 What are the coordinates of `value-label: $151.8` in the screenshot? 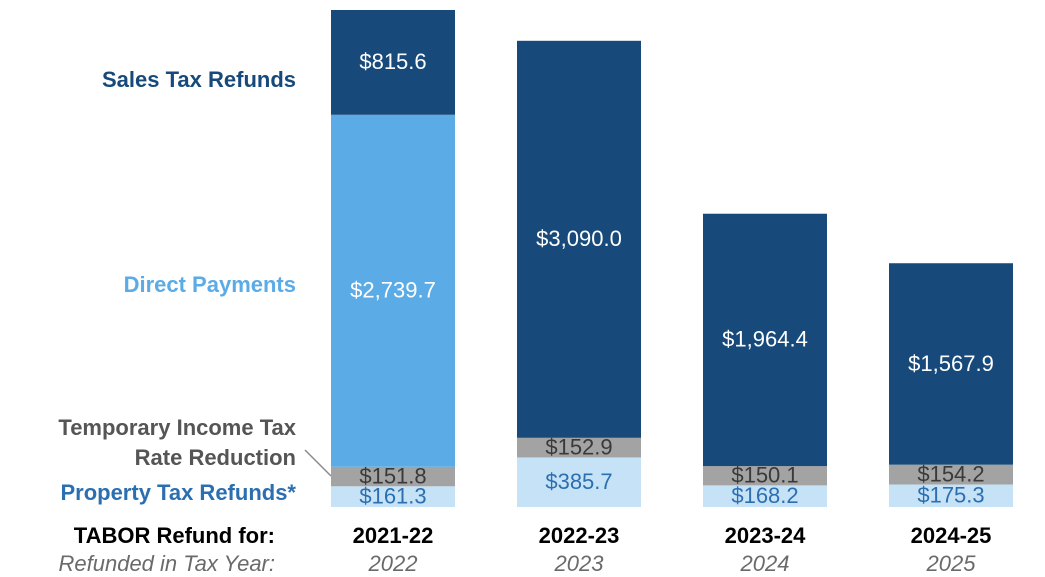 It's located at (392, 475).